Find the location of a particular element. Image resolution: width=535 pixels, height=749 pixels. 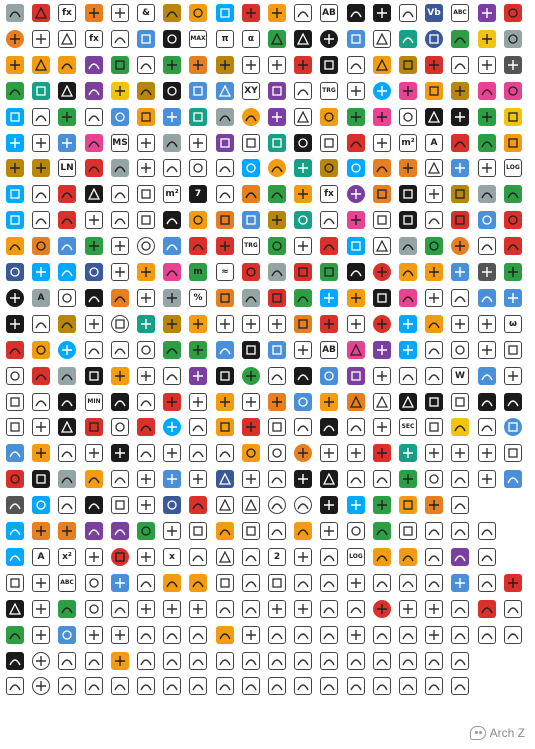

line-chart-icon is located at coordinates (408, 13).